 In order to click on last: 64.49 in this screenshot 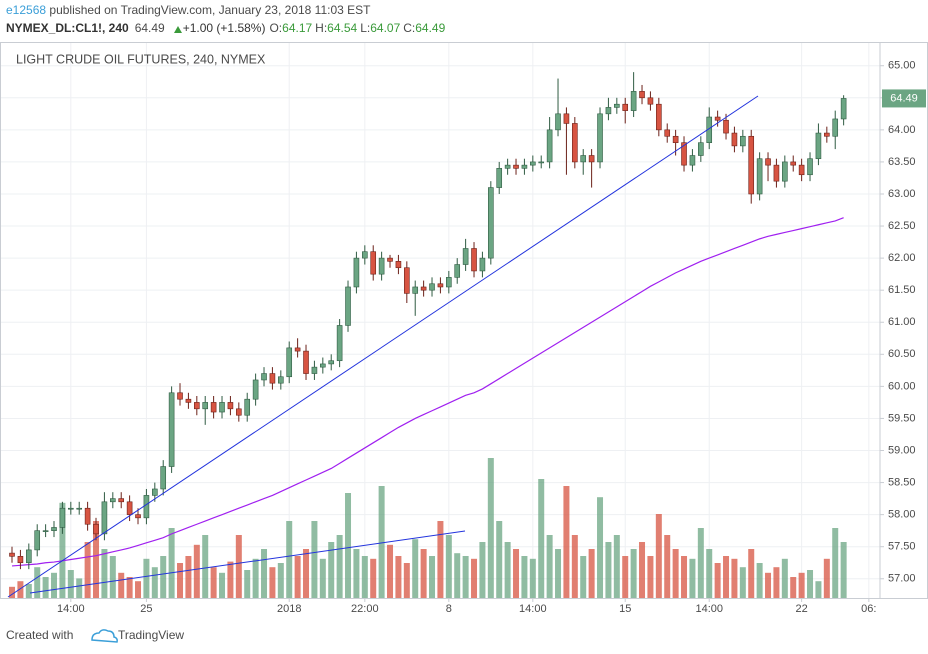, I will do `click(150, 28)`.